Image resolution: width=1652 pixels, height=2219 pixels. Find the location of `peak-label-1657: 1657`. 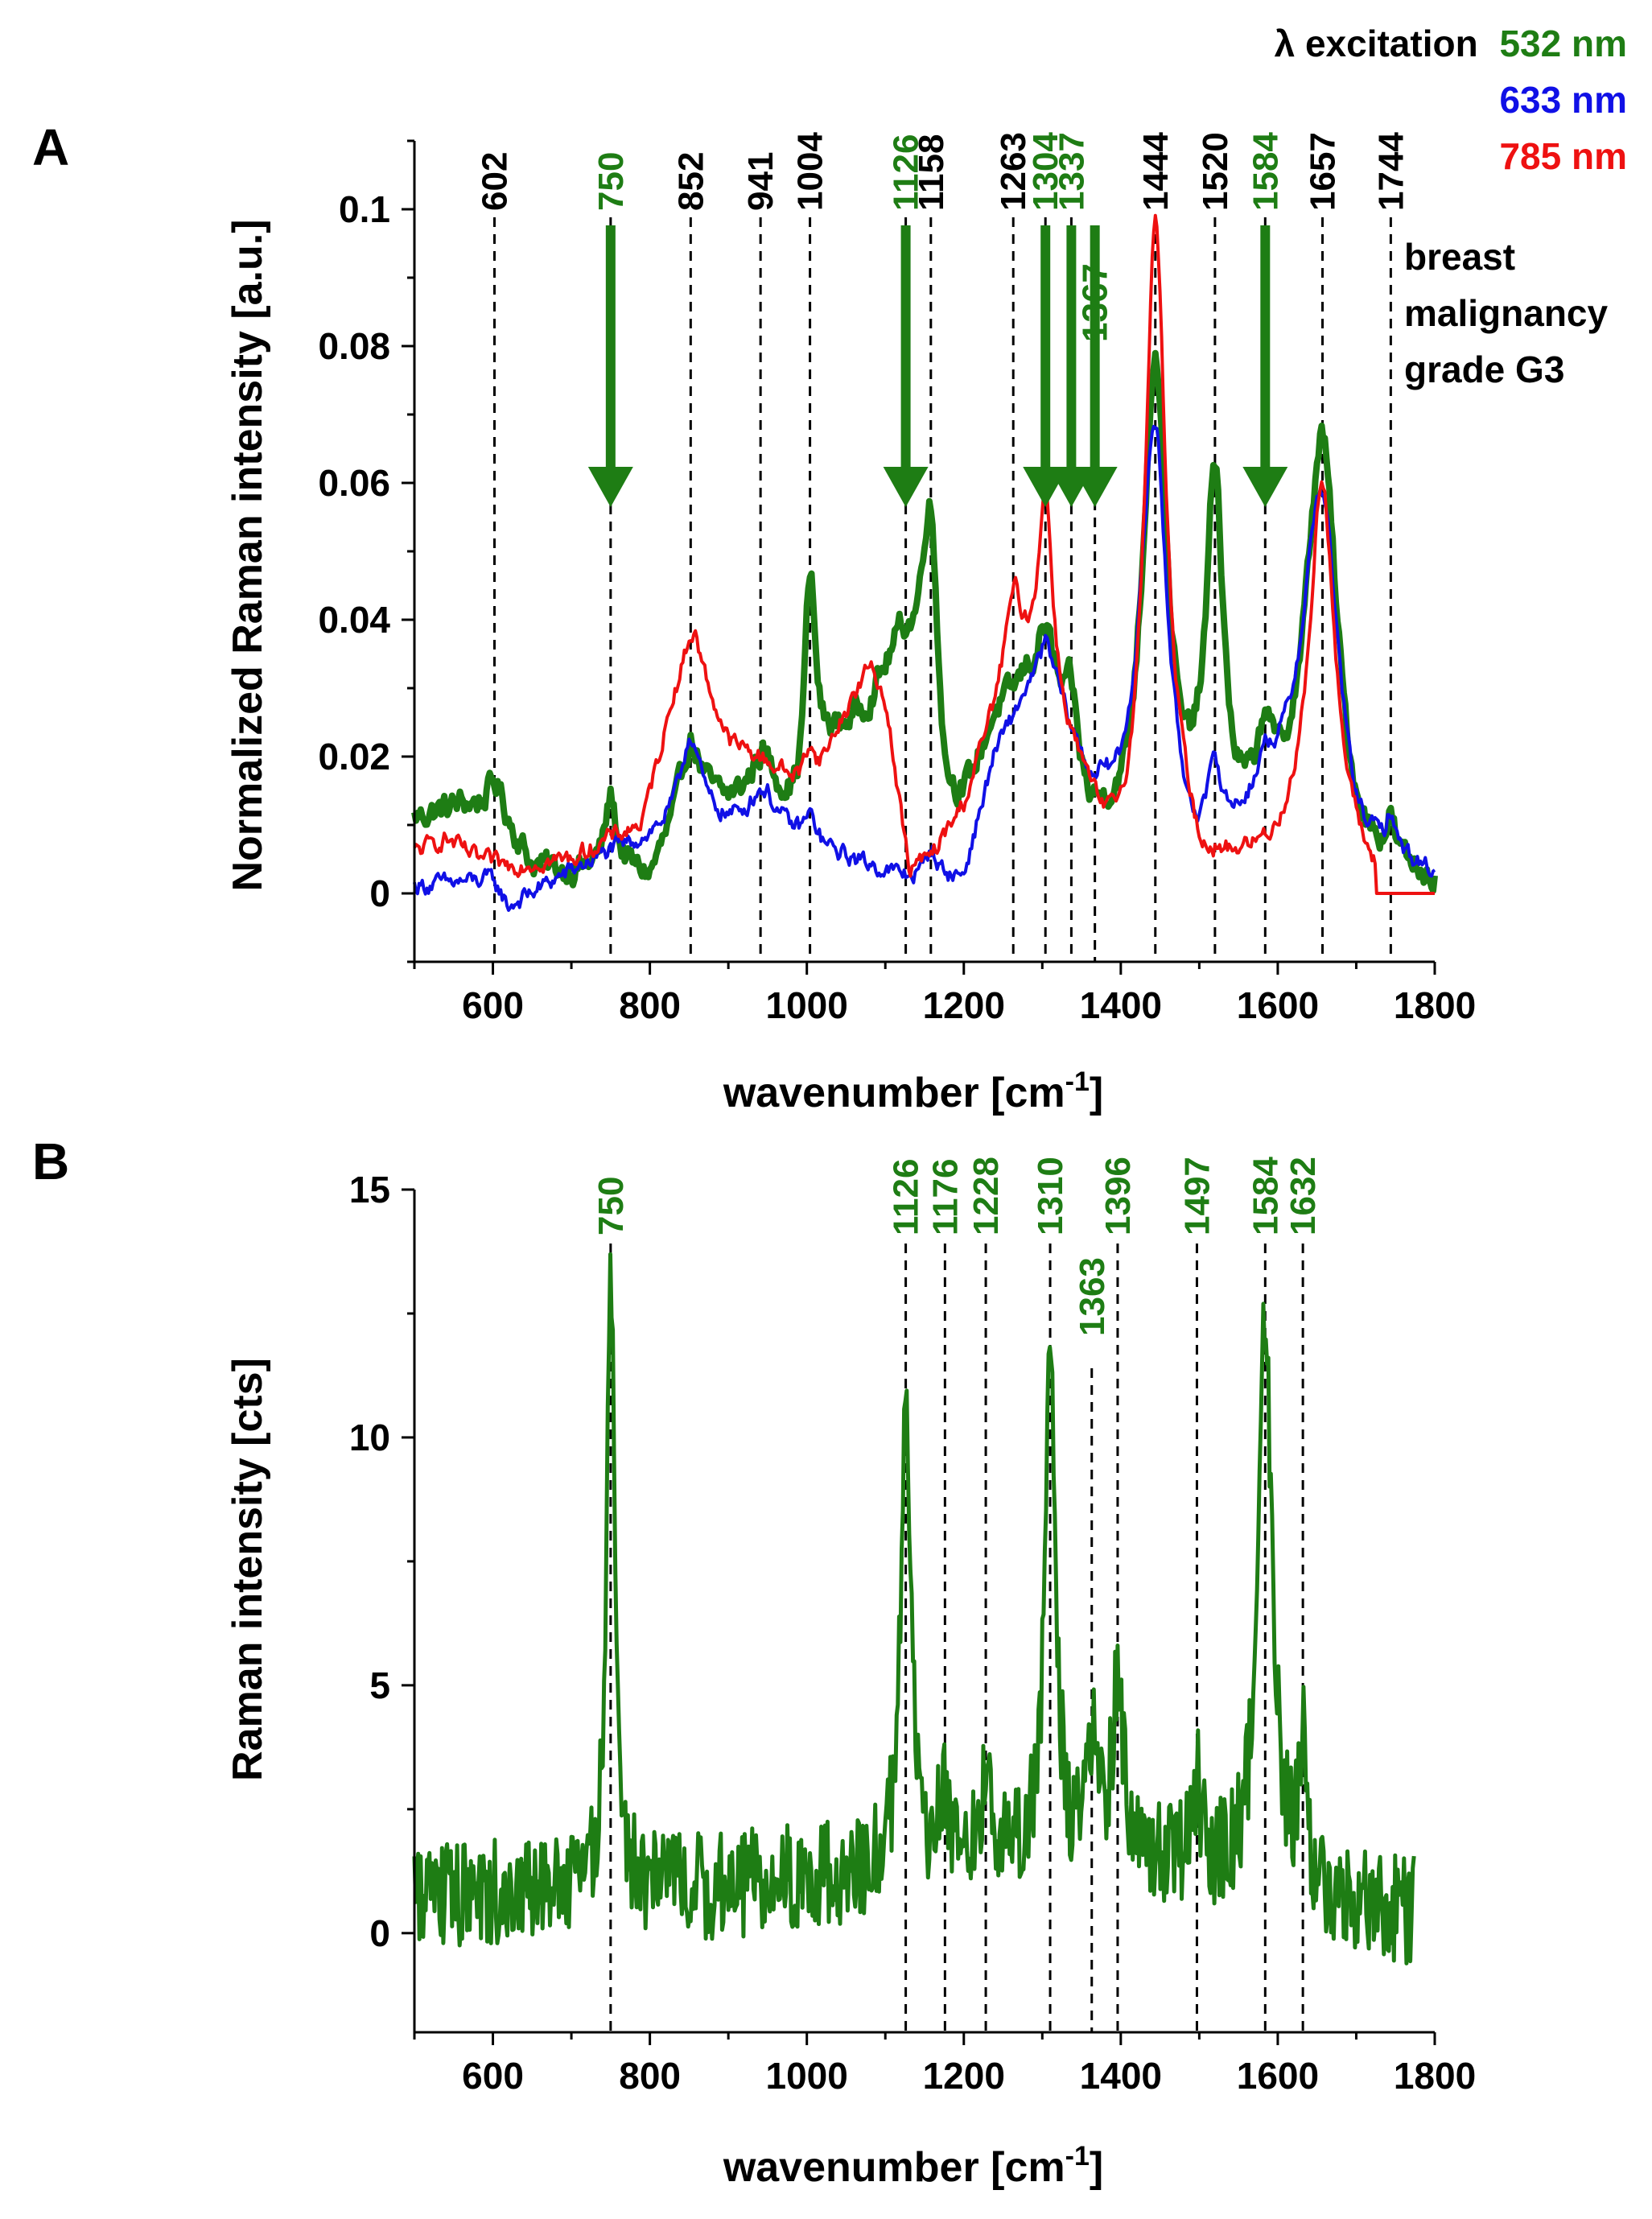

peak-label-1657: 1657 is located at coordinates (1323, 171).